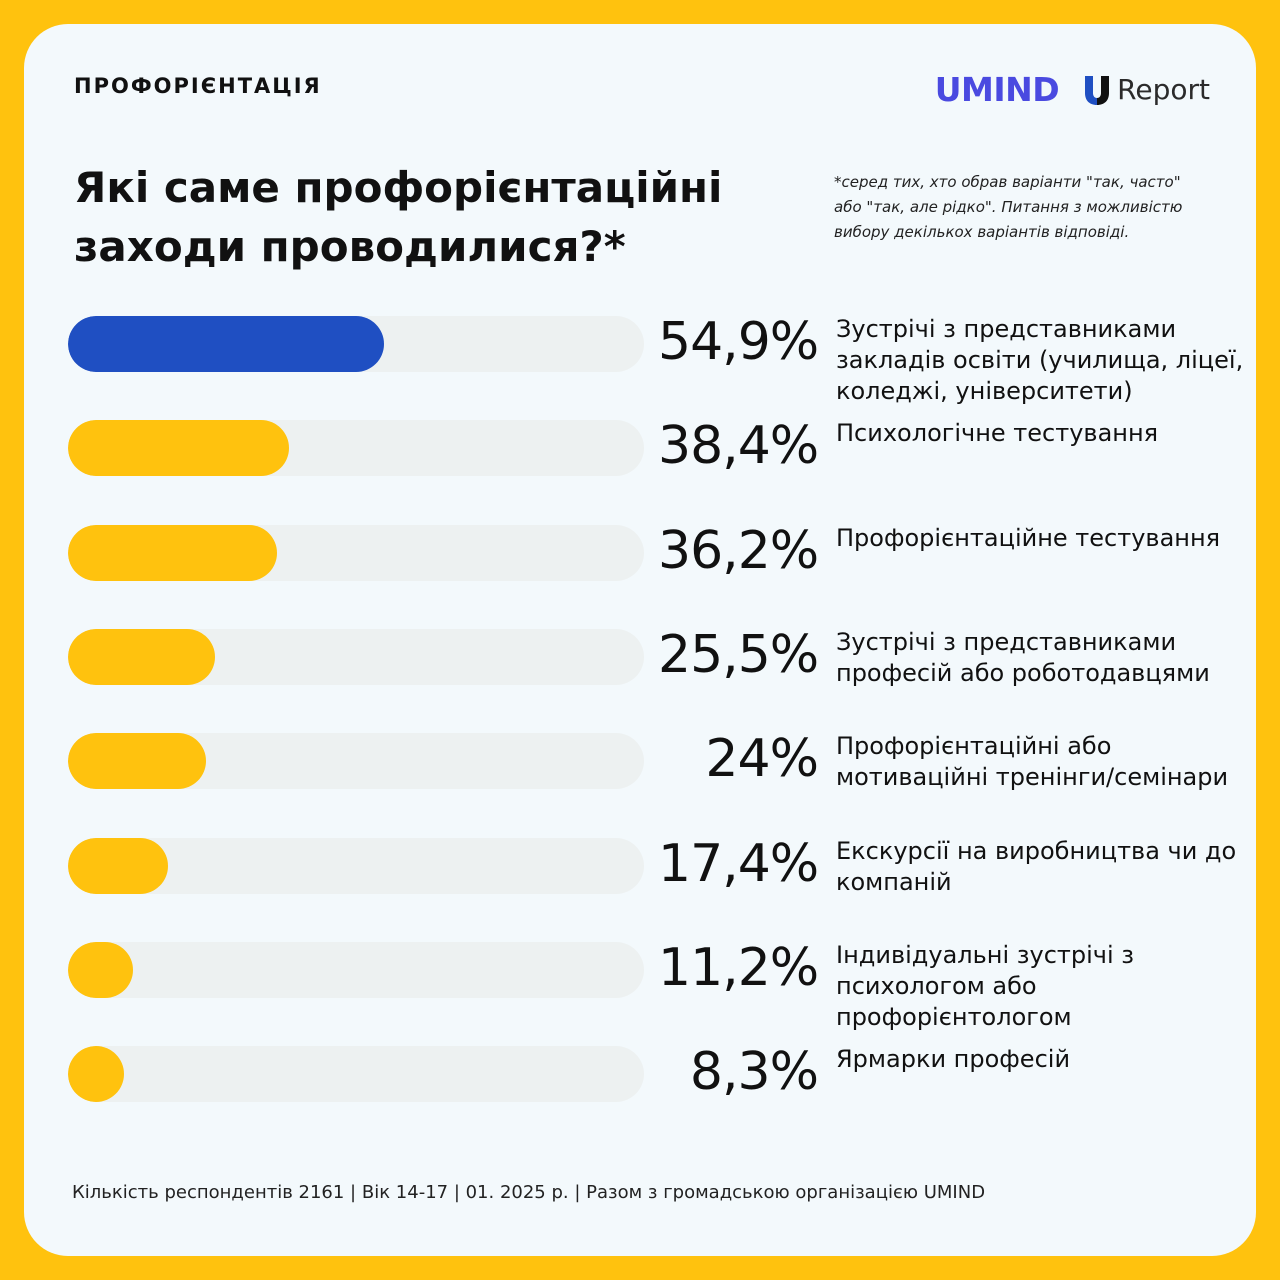 The height and width of the screenshot is (1280, 1280). What do you see at coordinates (738, 342) in the screenshot?
I see `bar-value-label: 54,9%` at bounding box center [738, 342].